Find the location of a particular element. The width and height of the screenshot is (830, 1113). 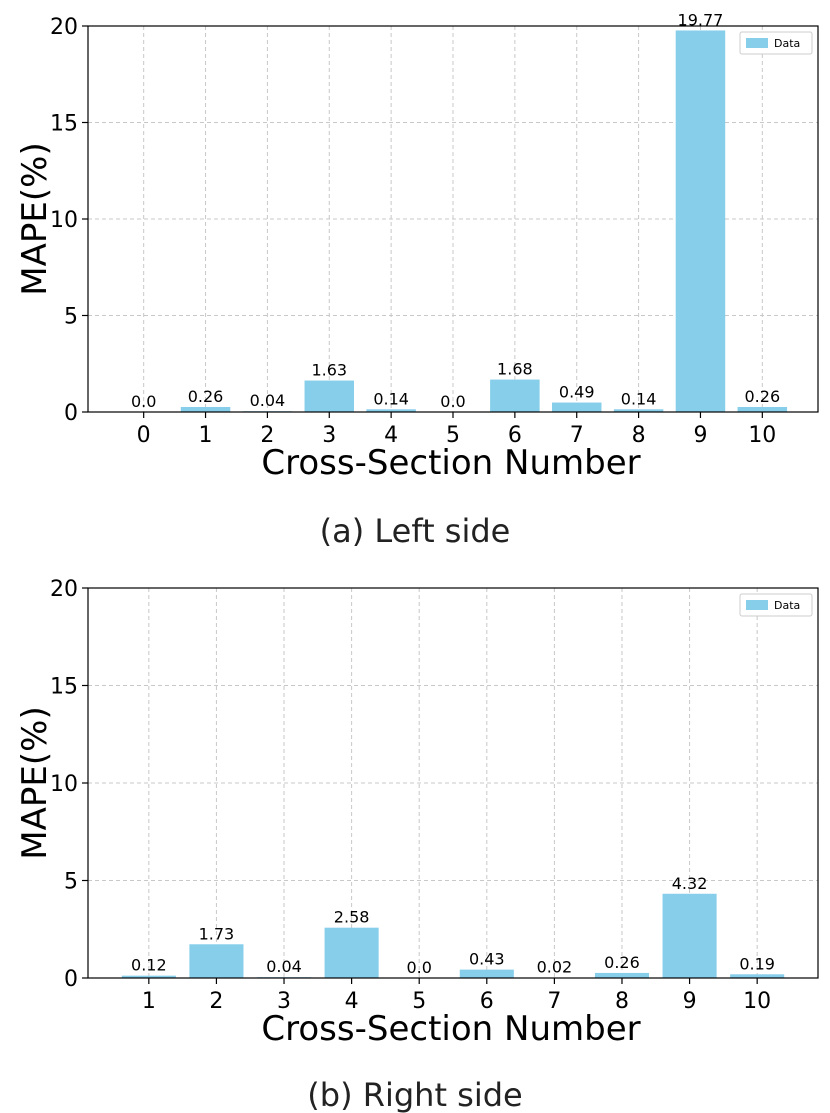

data-label: 4.32 is located at coordinates (690, 883).